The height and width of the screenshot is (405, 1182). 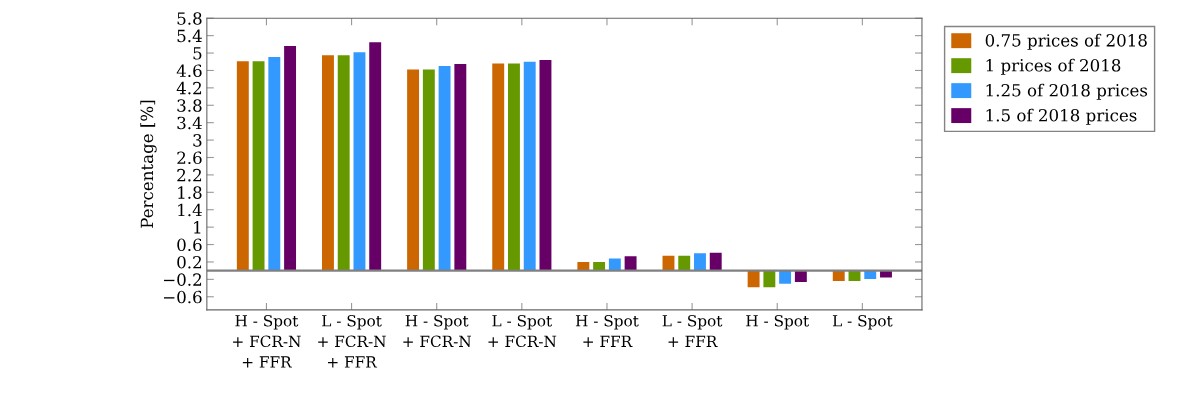 What do you see at coordinates (189, 158) in the screenshot?
I see `y-tick-label: 2.6` at bounding box center [189, 158].